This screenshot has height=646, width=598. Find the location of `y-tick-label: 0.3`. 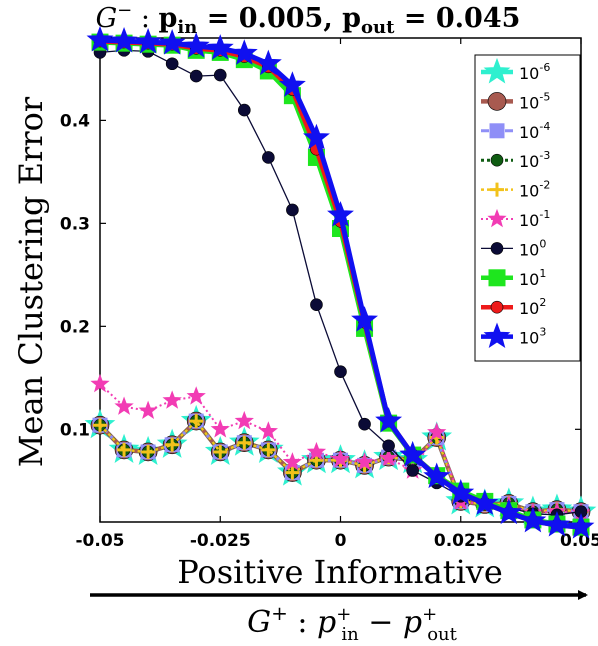

y-tick-label: 0.3 is located at coordinates (75, 224).